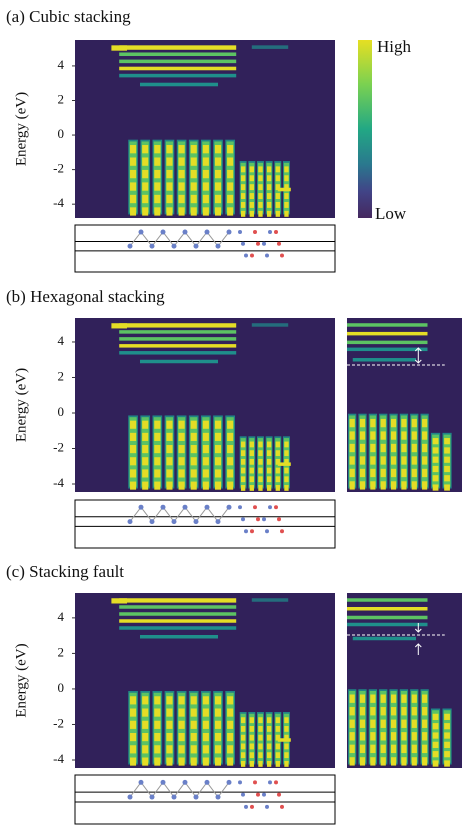 This screenshot has width=463, height=825. What do you see at coordinates (58, 722) in the screenshot?
I see `y-tick-label: -2` at bounding box center [58, 722].